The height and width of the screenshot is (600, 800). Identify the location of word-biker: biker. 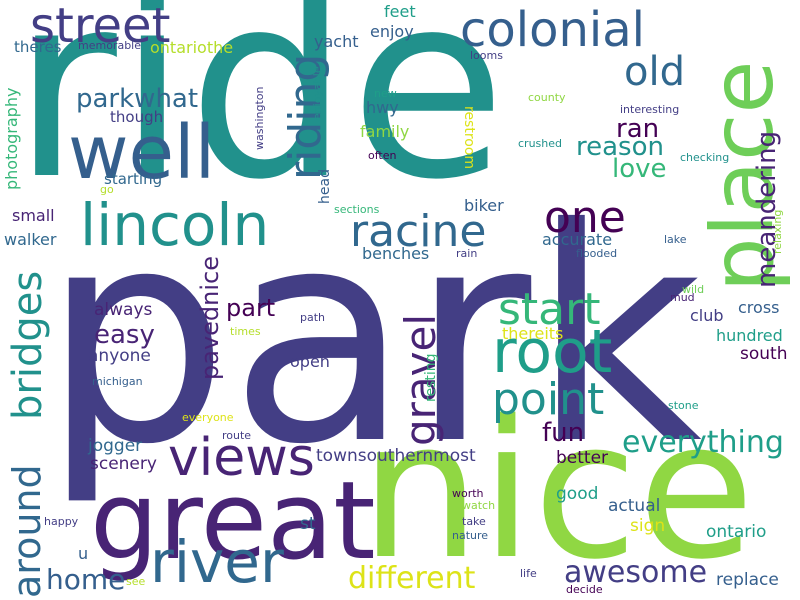
(484, 205).